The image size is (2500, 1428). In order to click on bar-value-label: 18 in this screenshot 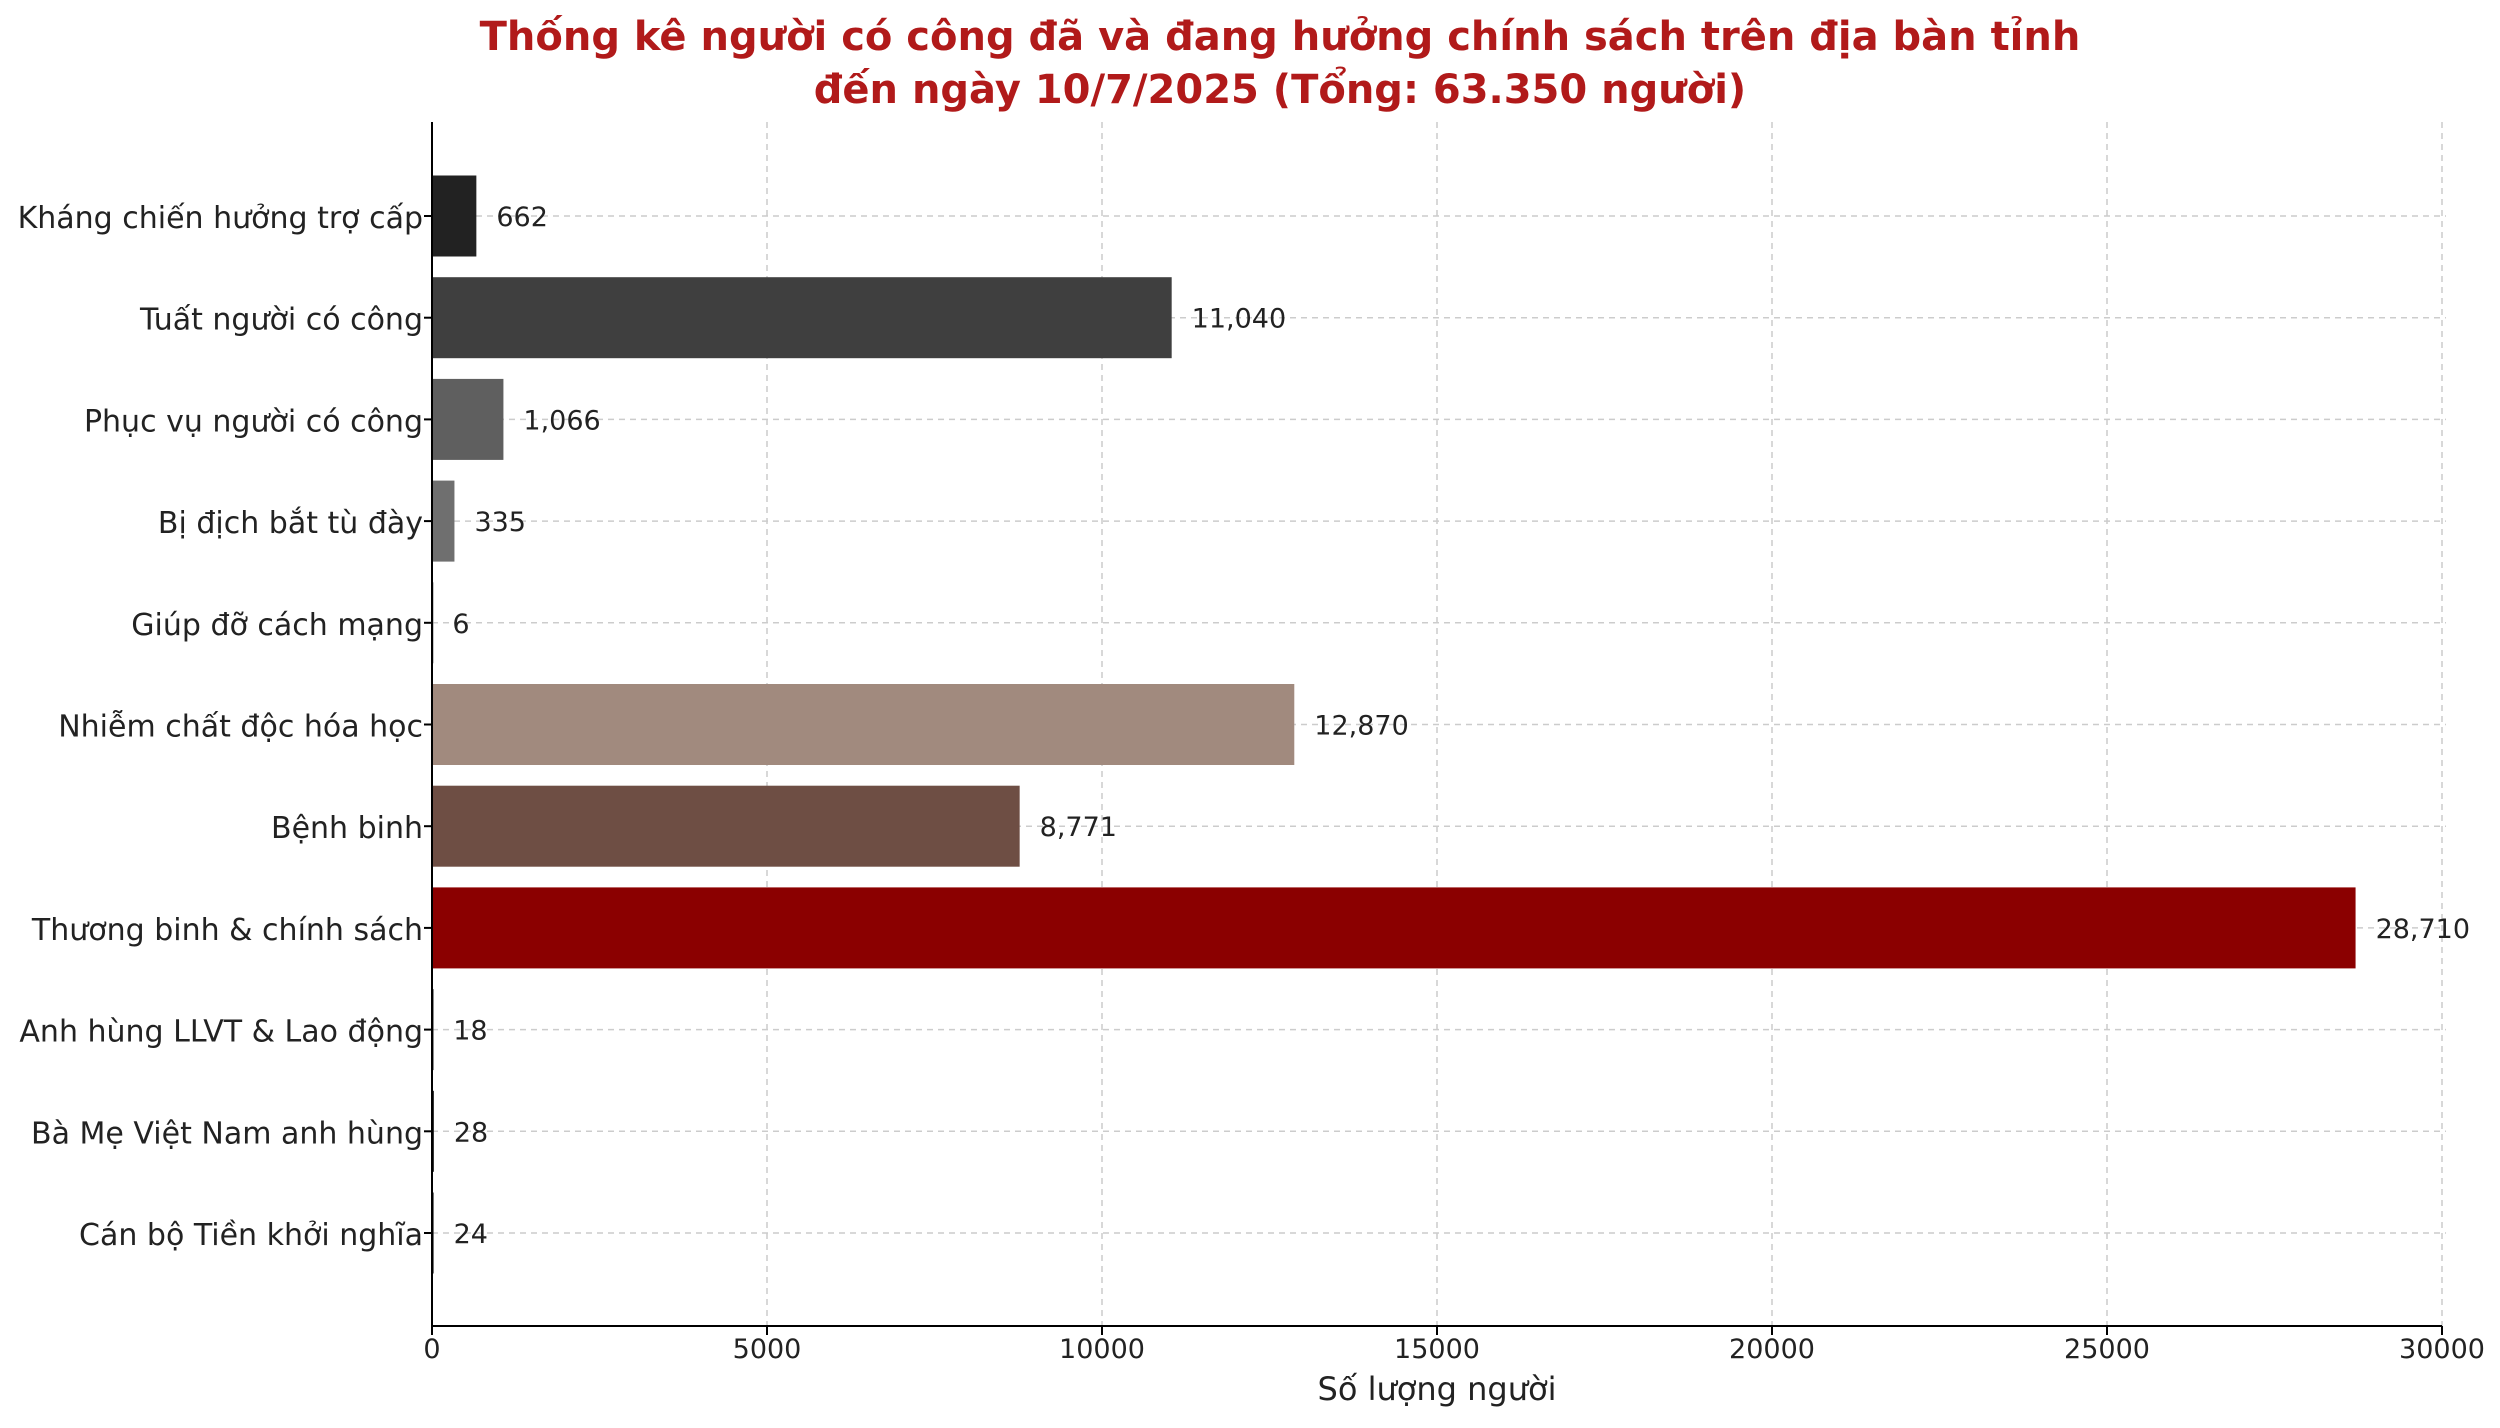, I will do `click(470, 1031)`.